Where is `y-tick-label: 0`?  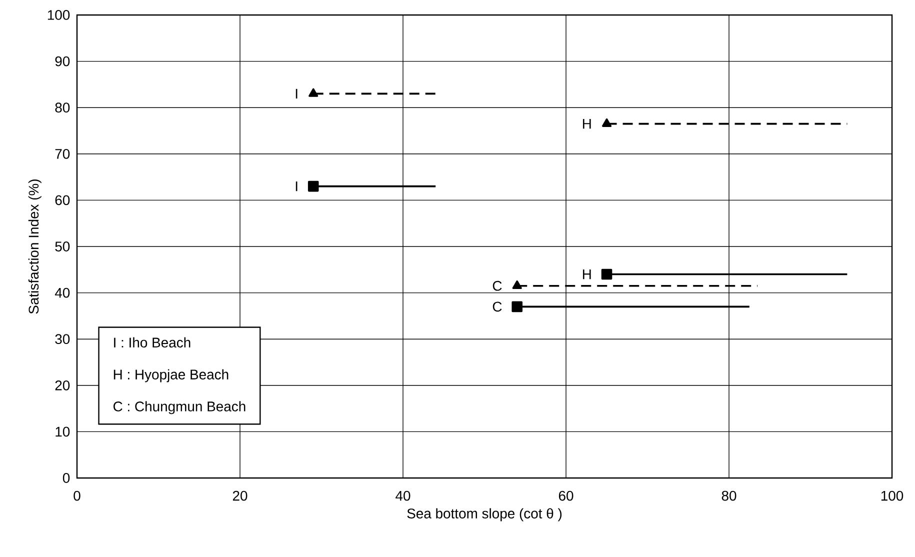 y-tick-label: 0 is located at coordinates (66, 478).